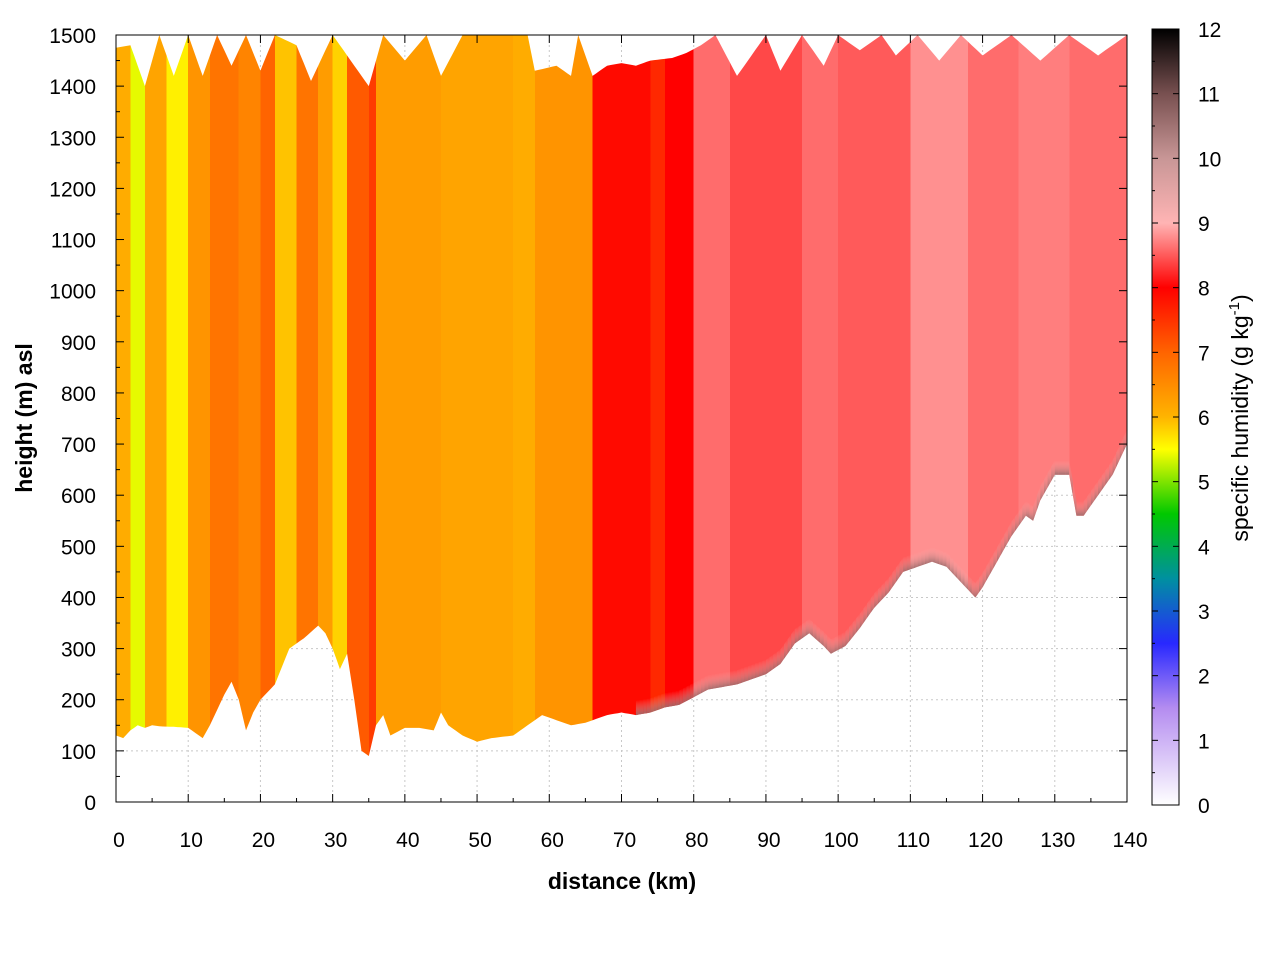  Describe the element at coordinates (841, 840) in the screenshot. I see `x-tick-label: 100` at that location.